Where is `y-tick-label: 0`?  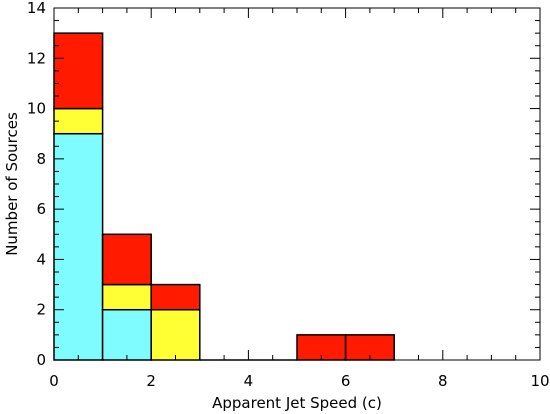 y-tick-label: 0 is located at coordinates (41, 360).